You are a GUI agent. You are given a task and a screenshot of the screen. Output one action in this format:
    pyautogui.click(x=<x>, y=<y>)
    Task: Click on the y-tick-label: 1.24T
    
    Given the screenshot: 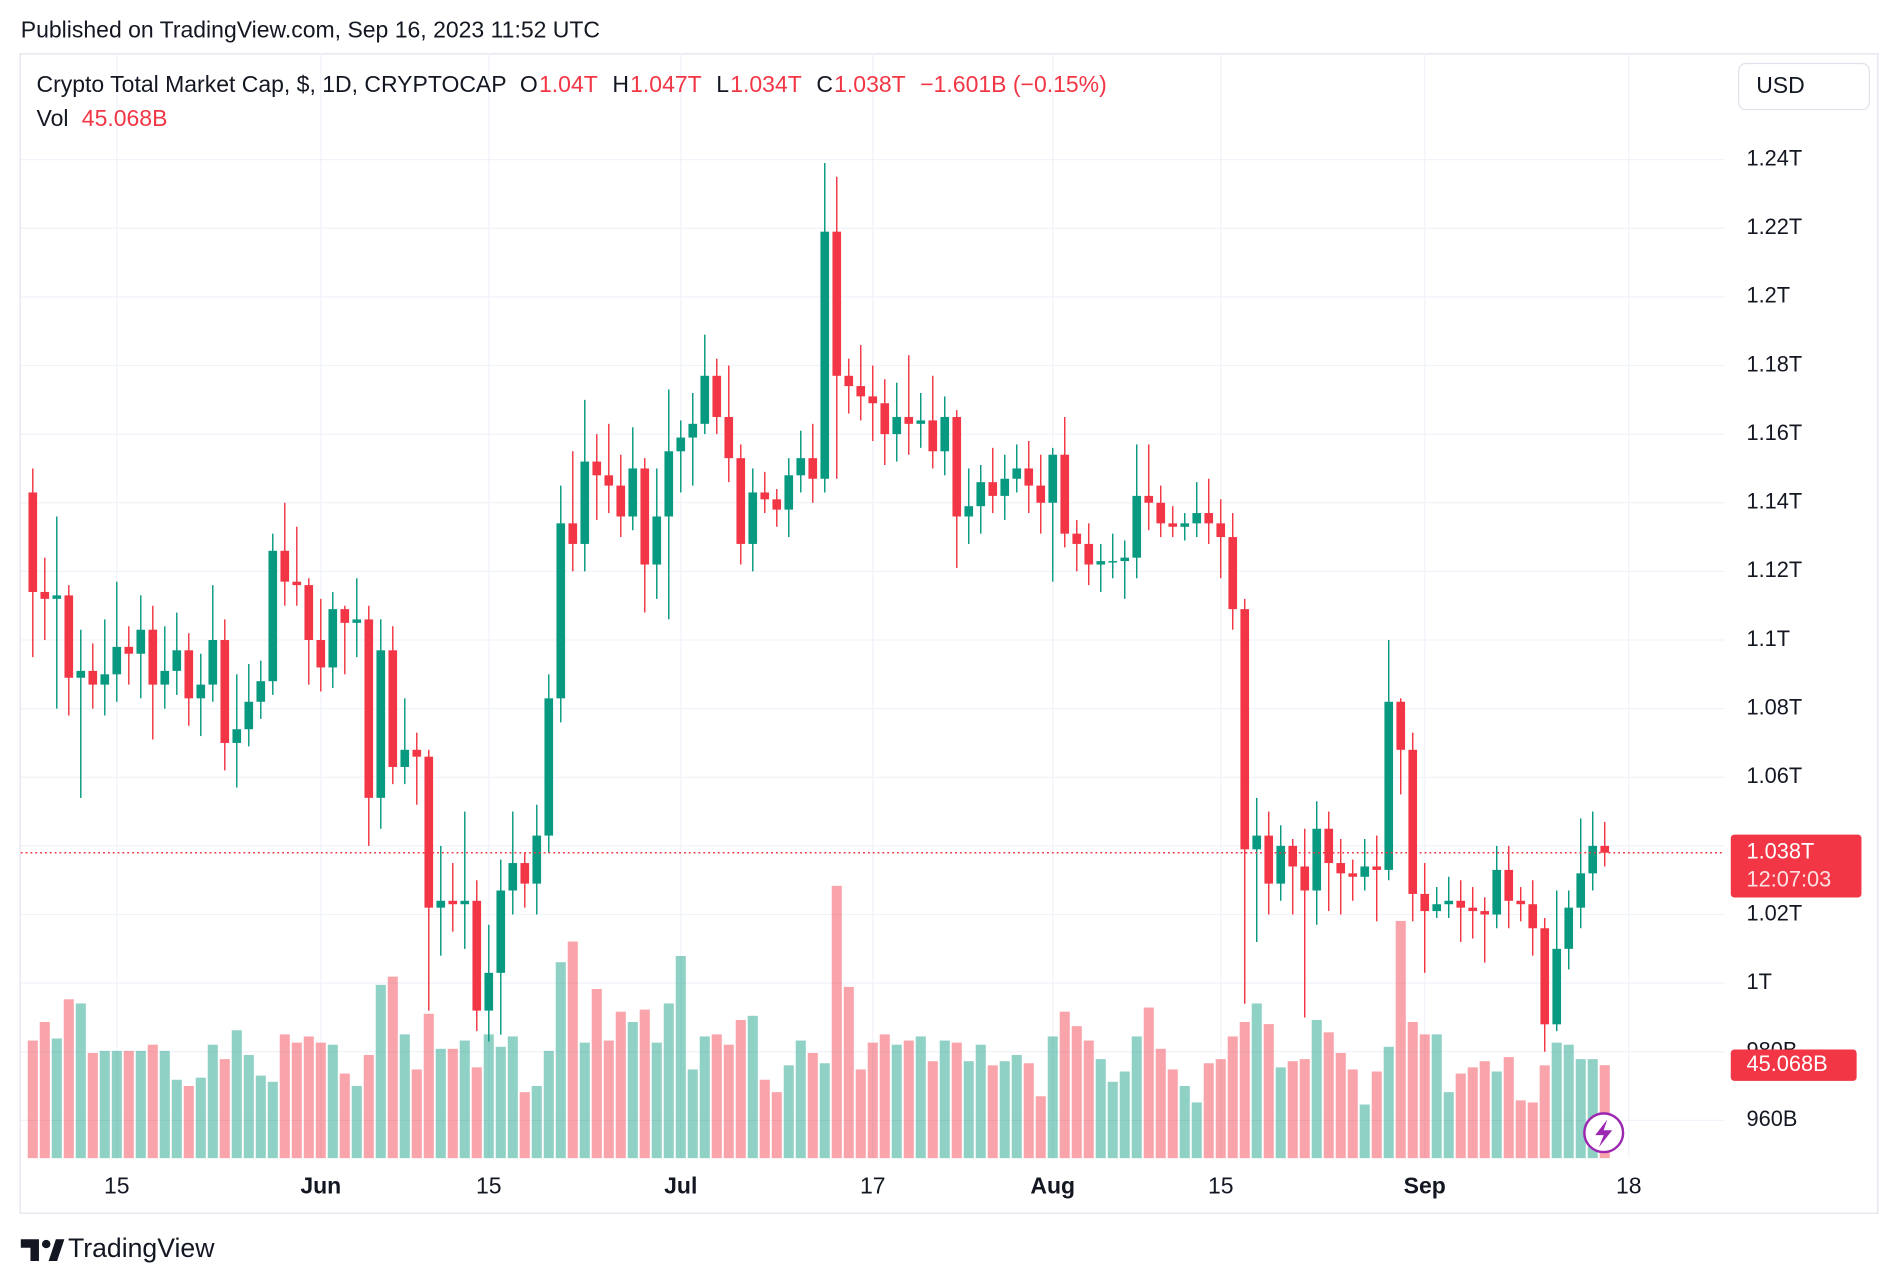 What is the action you would take?
    pyautogui.click(x=1775, y=157)
    